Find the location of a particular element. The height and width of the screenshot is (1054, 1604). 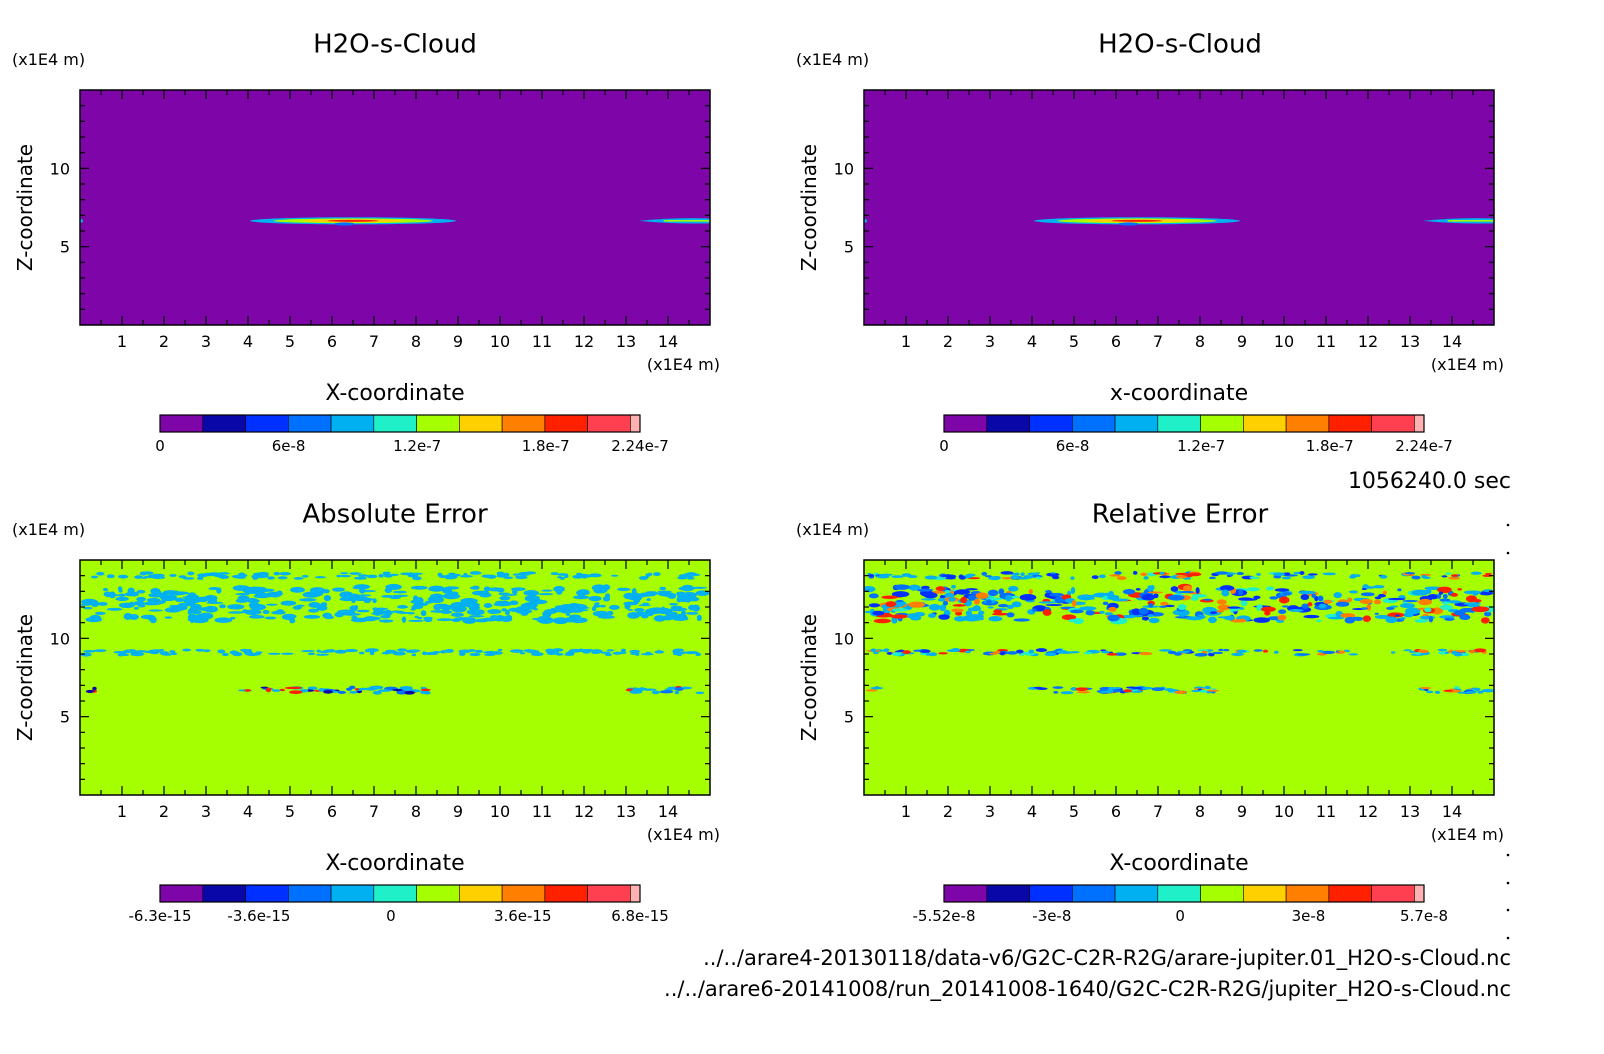

x-unit-label: (x1E4 m) is located at coordinates (683, 834).